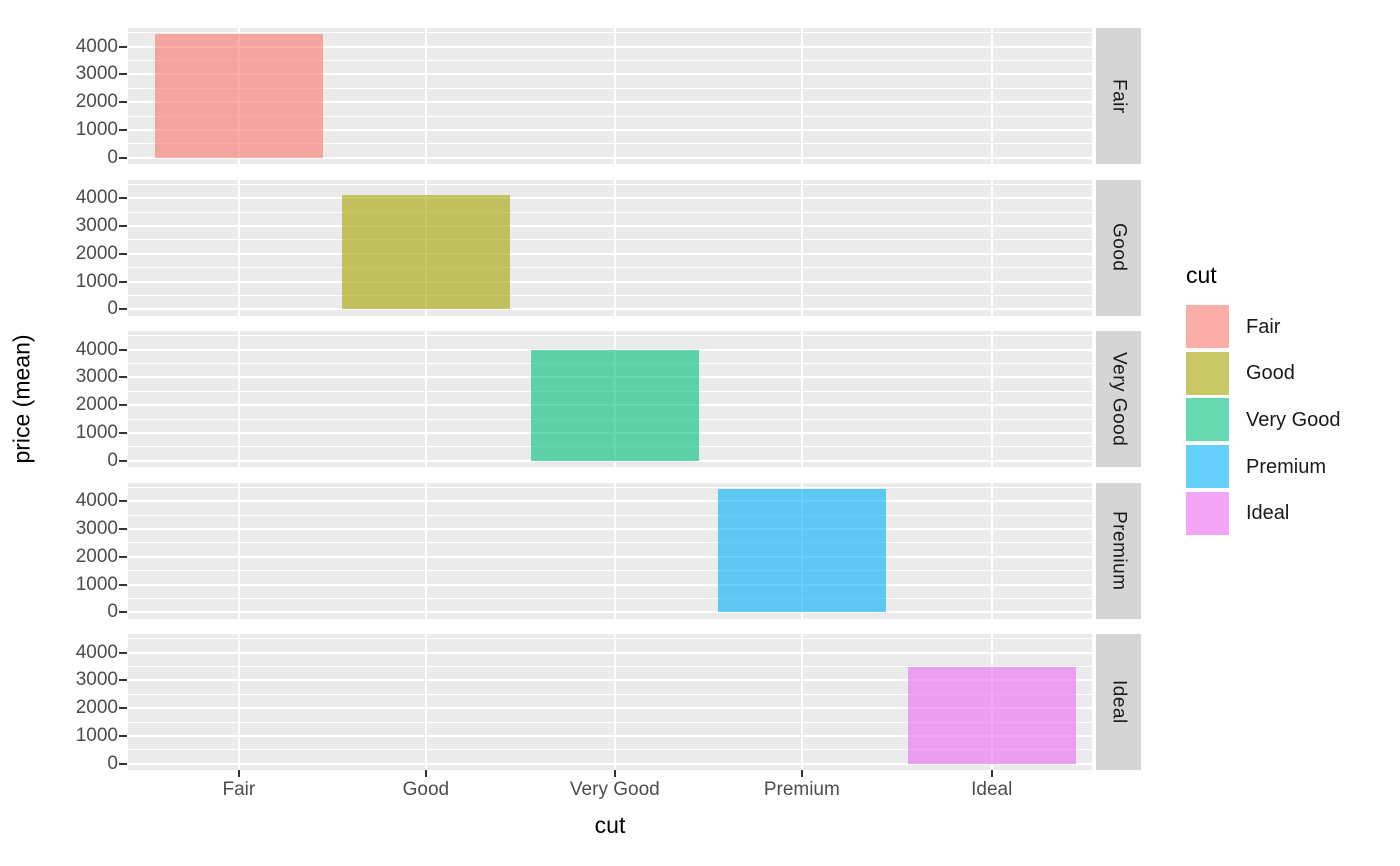 The width and height of the screenshot is (1400, 866). What do you see at coordinates (1263, 326) in the screenshot?
I see `legend-key-label: Fair` at bounding box center [1263, 326].